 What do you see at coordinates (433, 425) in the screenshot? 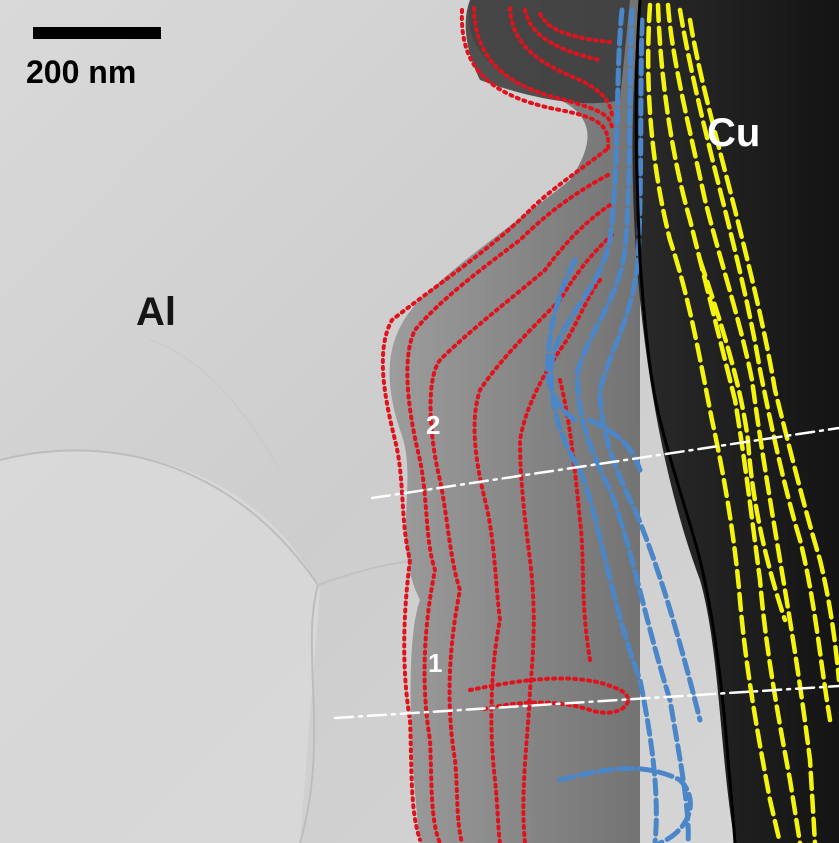
I see `profile-marker-2: 2` at bounding box center [433, 425].